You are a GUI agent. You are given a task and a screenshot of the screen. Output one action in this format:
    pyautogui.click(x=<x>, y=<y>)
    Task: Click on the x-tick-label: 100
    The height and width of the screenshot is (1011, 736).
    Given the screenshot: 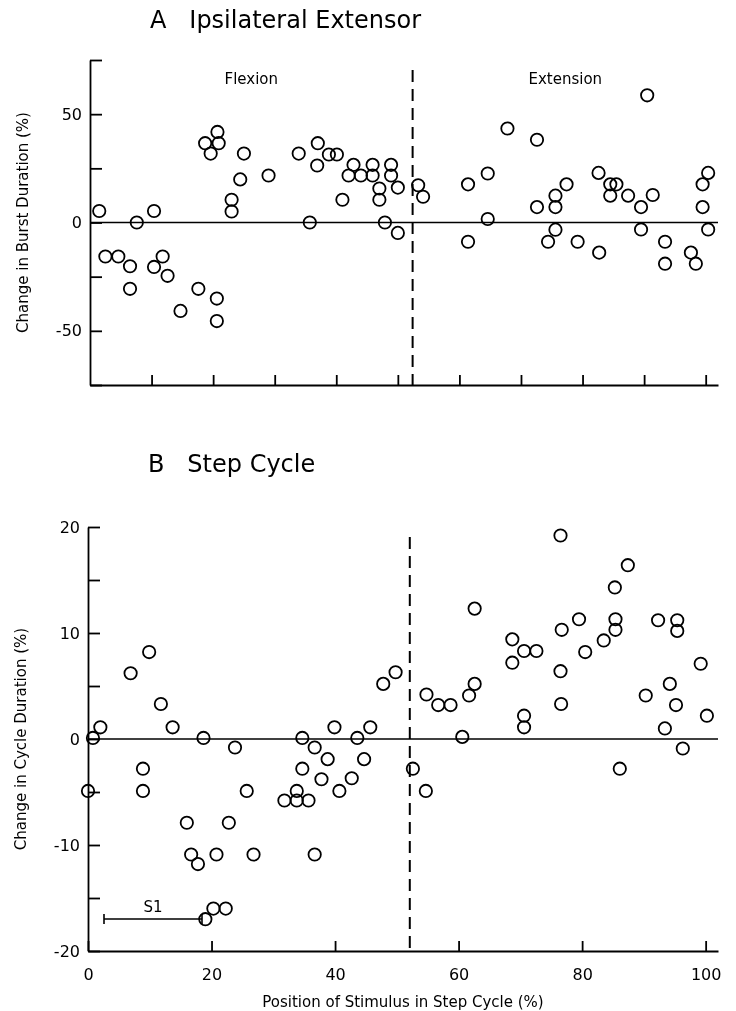 What is the action you would take?
    pyautogui.click(x=706, y=975)
    